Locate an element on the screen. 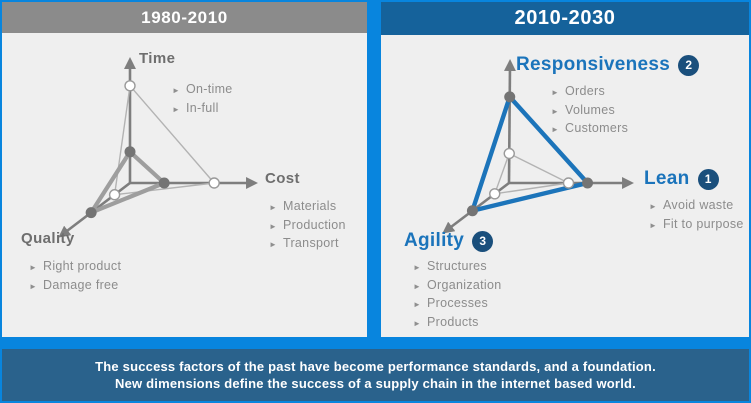  bullet-item: ► In-full is located at coordinates (202, 109).